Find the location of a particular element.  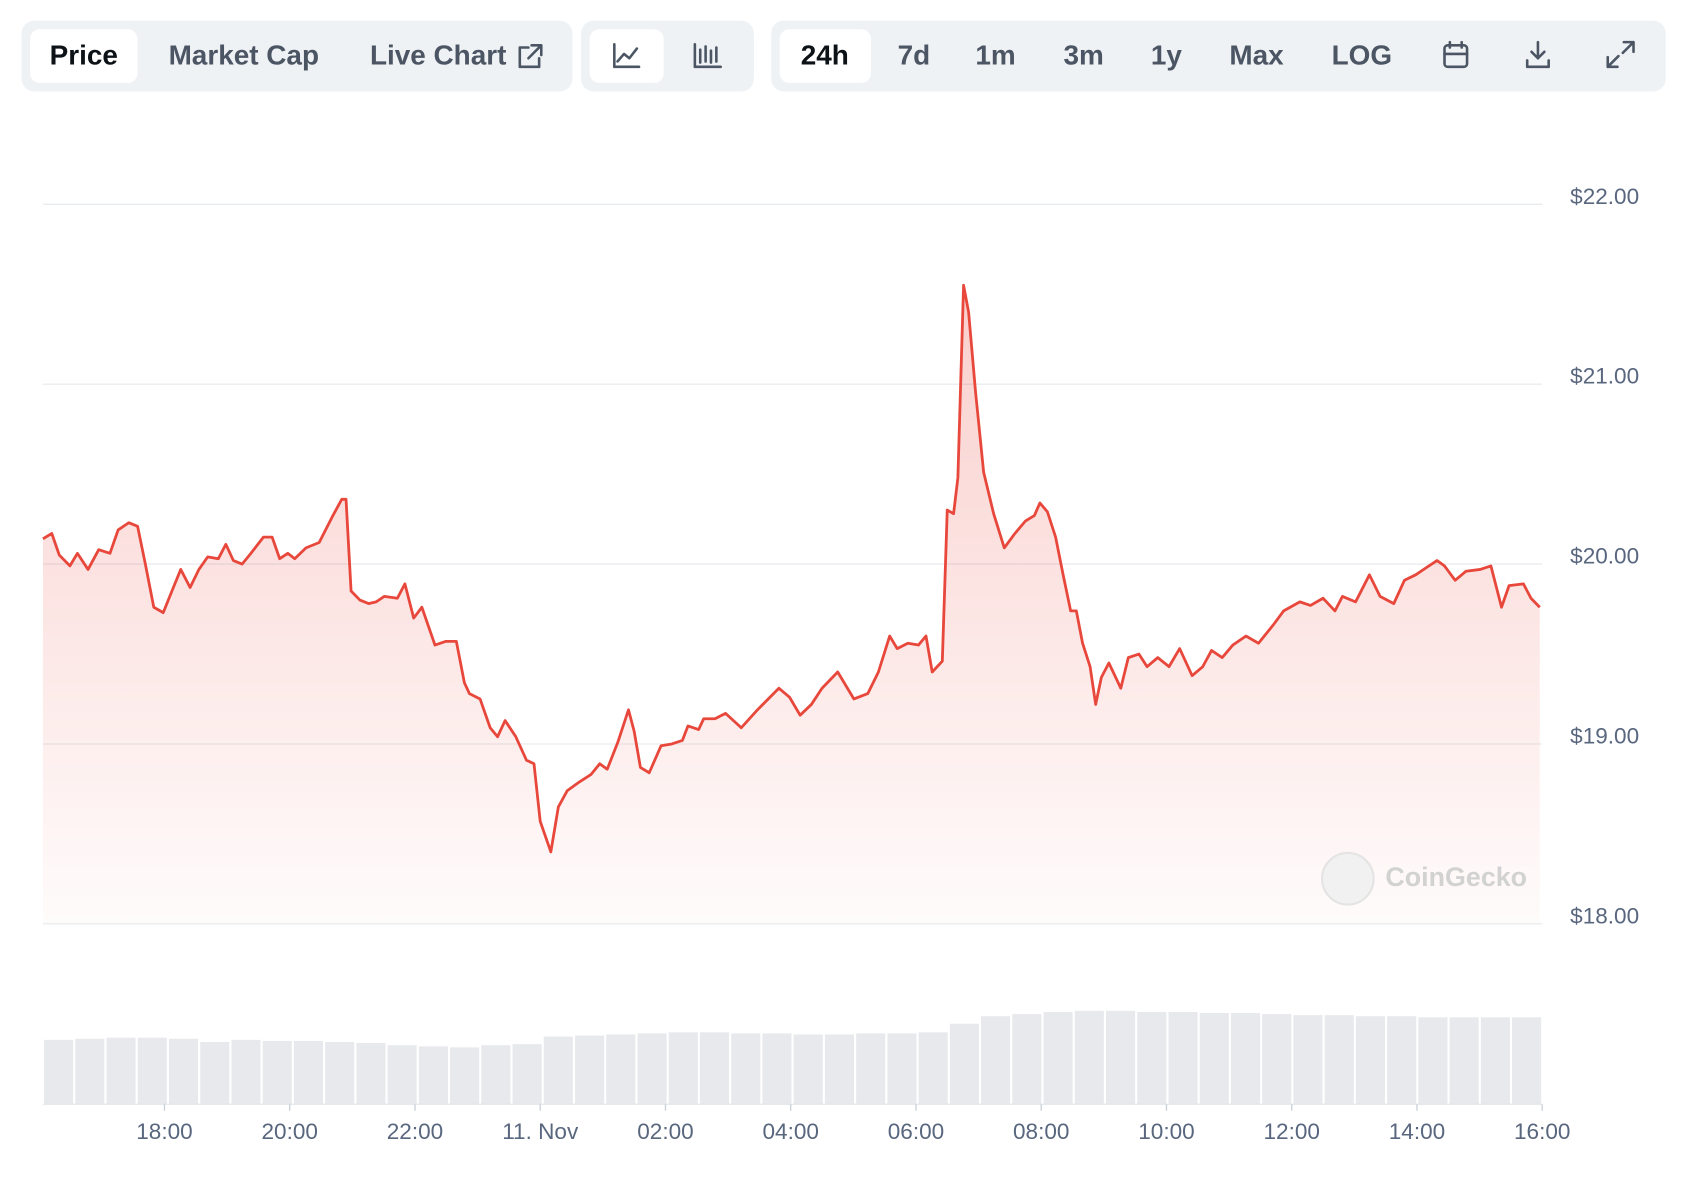

watermark-logo is located at coordinates (1347, 878).